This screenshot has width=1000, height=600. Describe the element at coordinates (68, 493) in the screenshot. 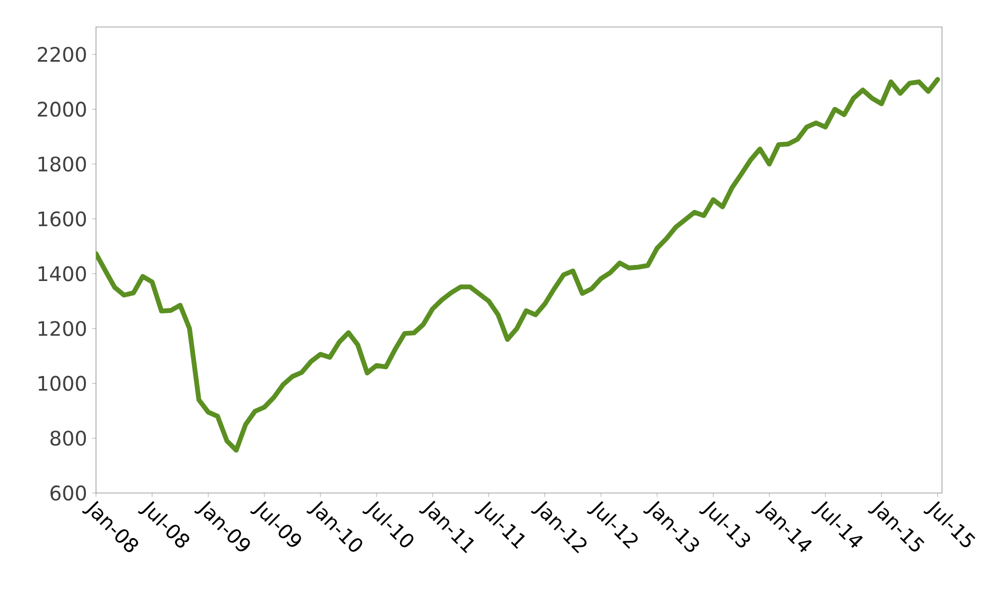

I see `y-tick-label: 600` at that location.